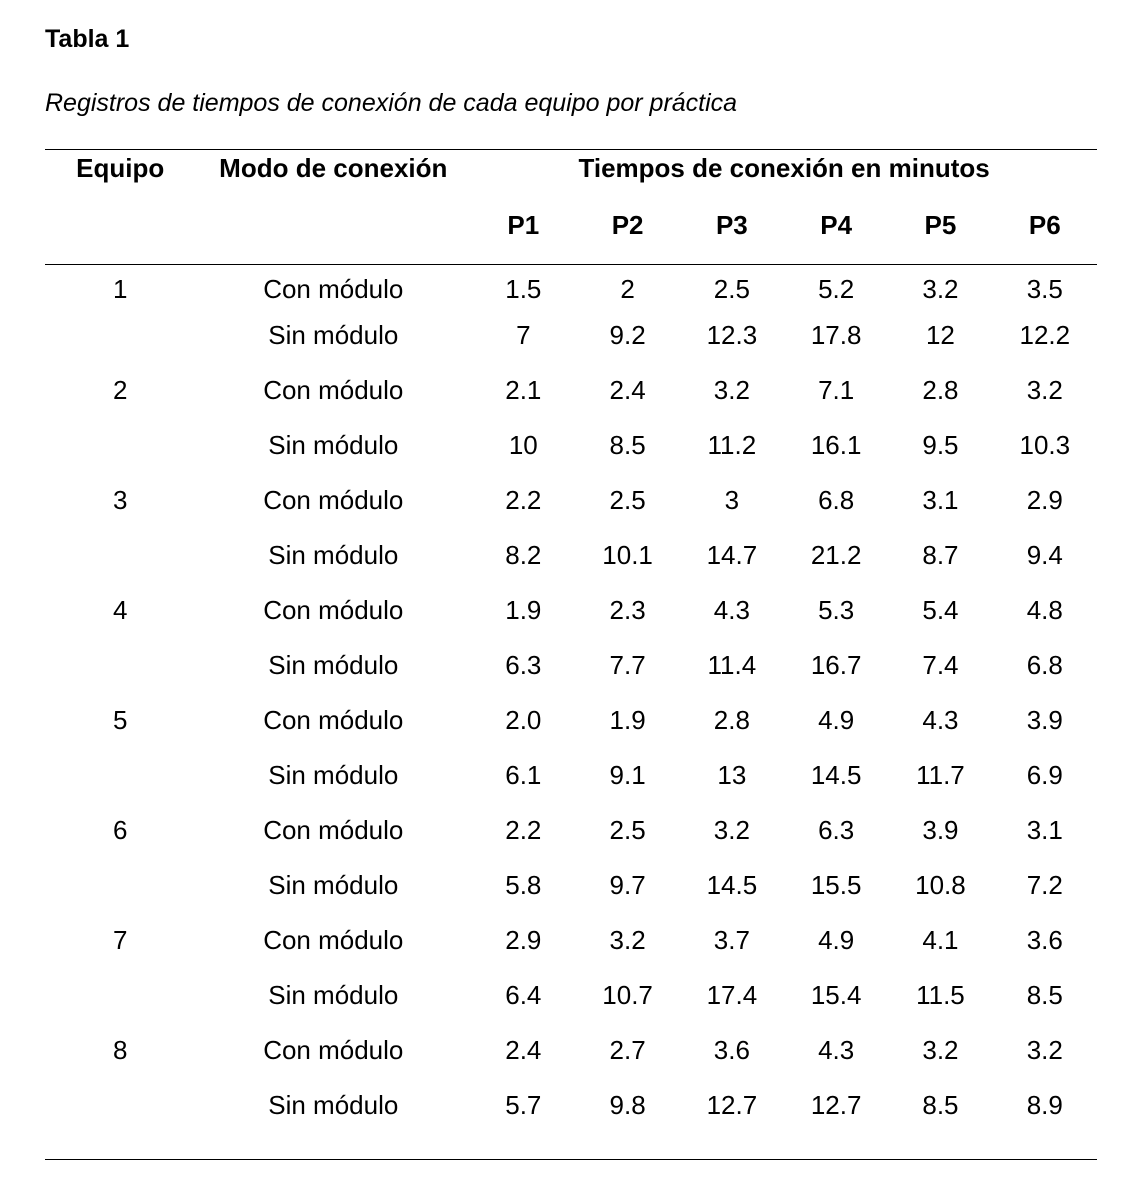 The width and height of the screenshot is (1140, 1184). I want to click on header-p6: P6, so click(1044, 225).